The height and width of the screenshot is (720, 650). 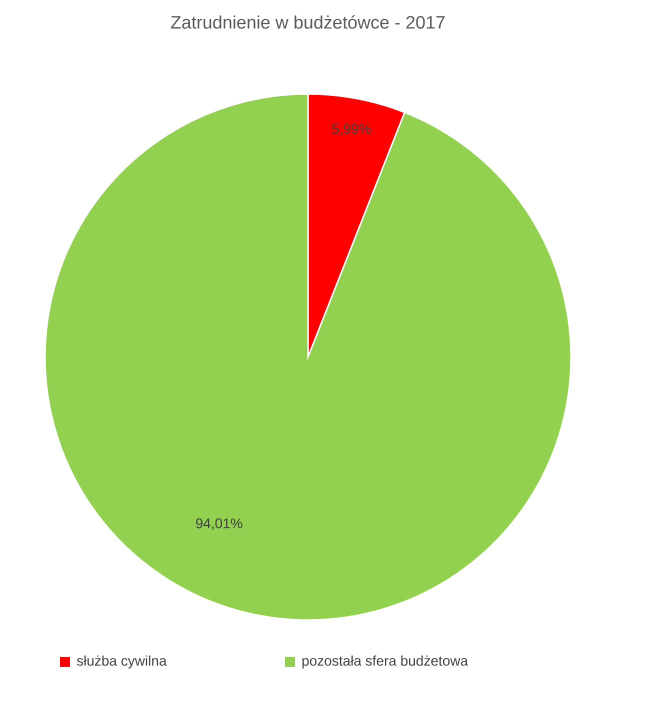 I want to click on legend-label: pozostała sfera budżetowa, so click(x=385, y=662).